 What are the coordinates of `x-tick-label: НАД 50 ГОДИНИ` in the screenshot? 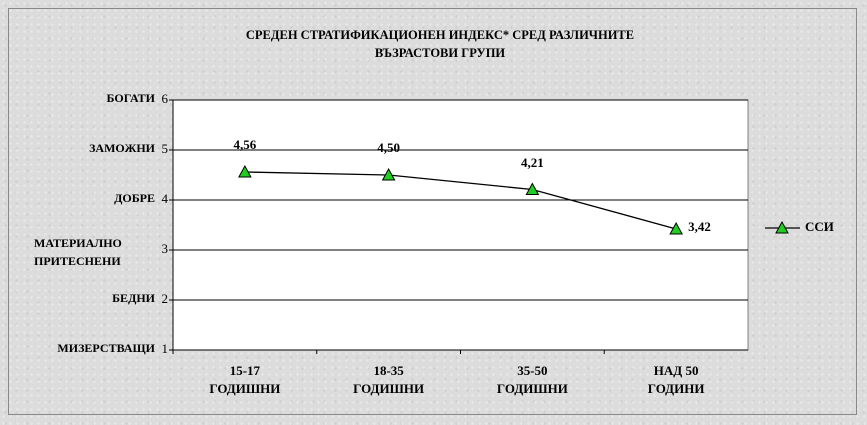 It's located at (676, 379).